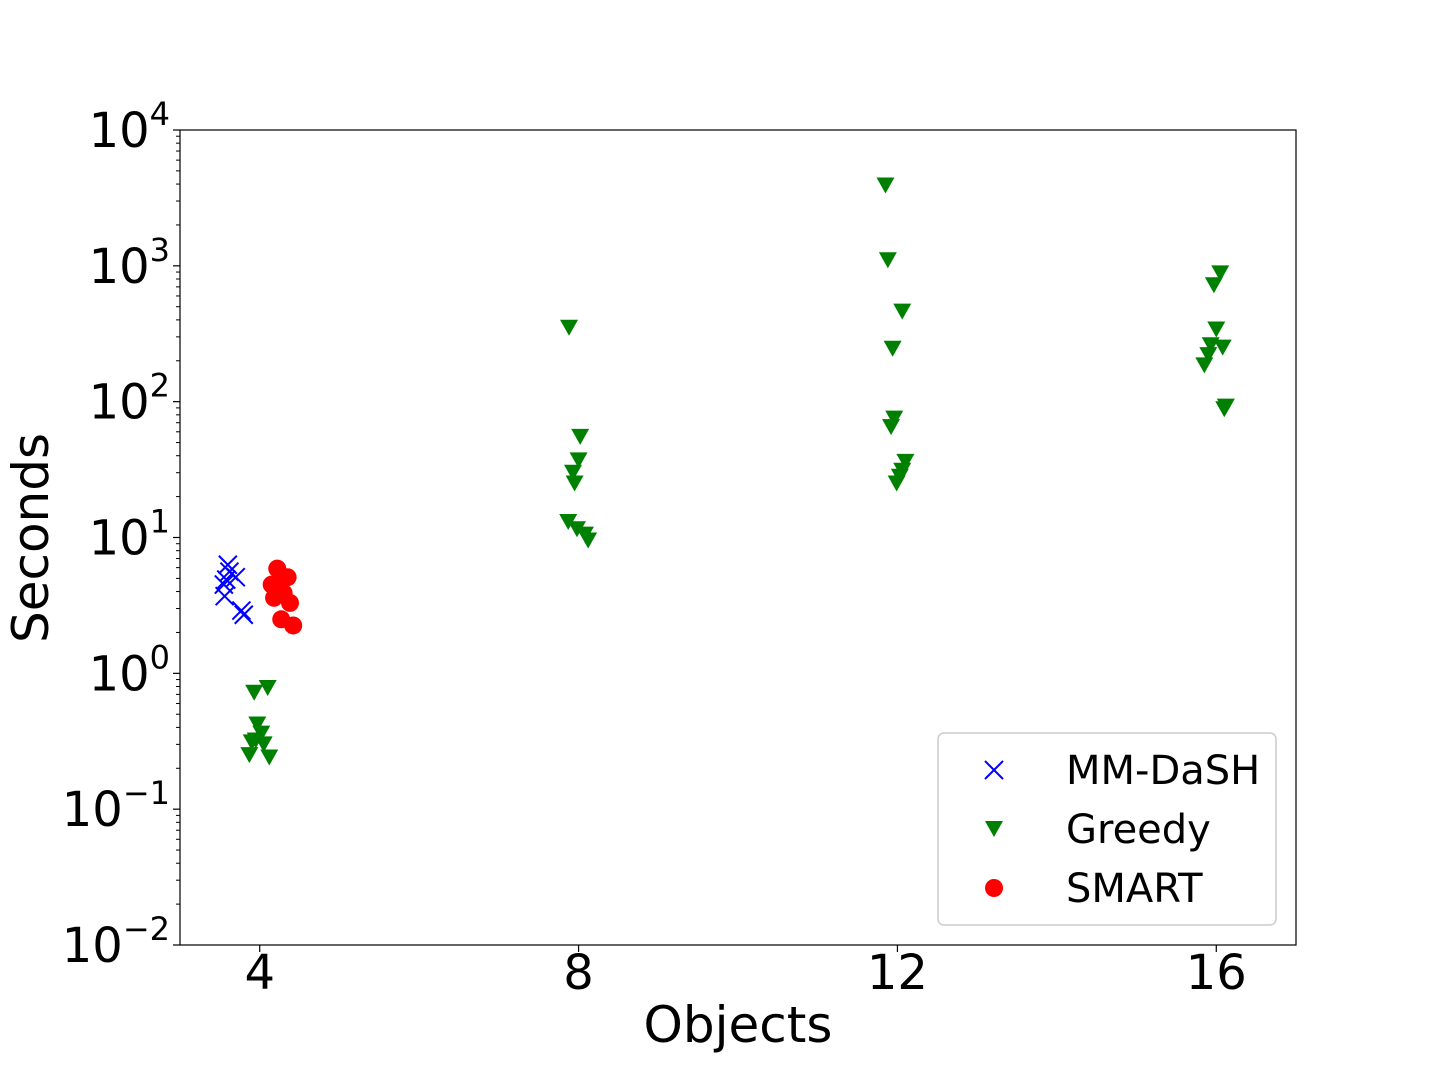  I want to click on legend-item: Greedy, so click(1098, 830).